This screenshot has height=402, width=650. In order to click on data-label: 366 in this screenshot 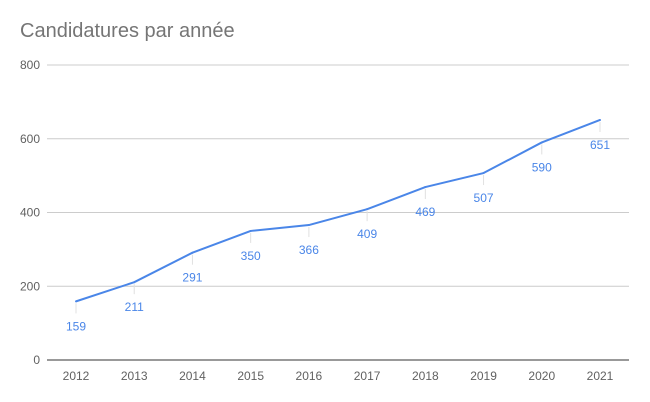, I will do `click(309, 250)`.